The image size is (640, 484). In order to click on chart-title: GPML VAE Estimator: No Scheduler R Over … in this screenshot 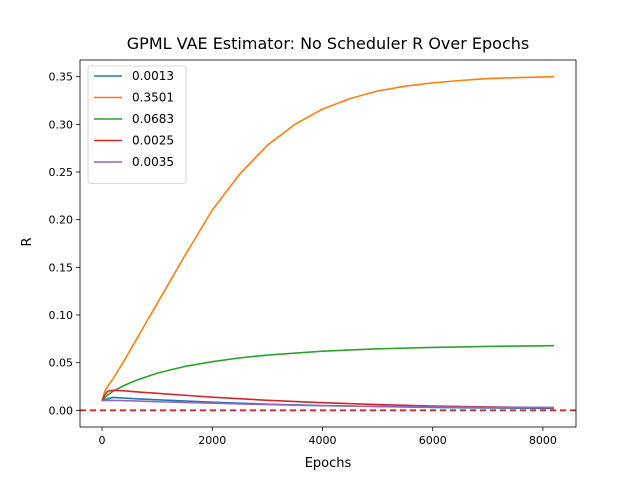, I will do `click(328, 43)`.